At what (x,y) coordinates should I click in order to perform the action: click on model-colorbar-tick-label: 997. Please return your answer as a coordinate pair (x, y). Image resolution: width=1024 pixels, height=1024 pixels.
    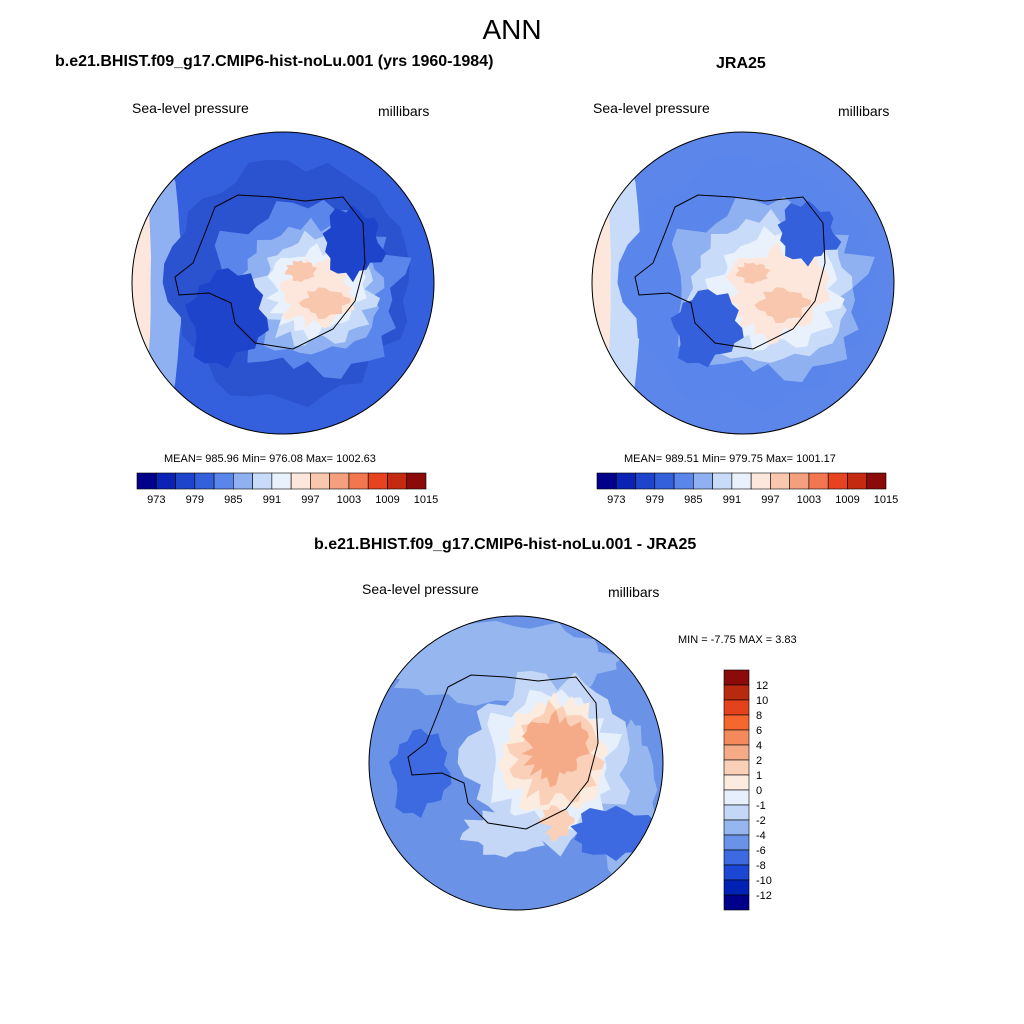
    Looking at the image, I should click on (310, 500).